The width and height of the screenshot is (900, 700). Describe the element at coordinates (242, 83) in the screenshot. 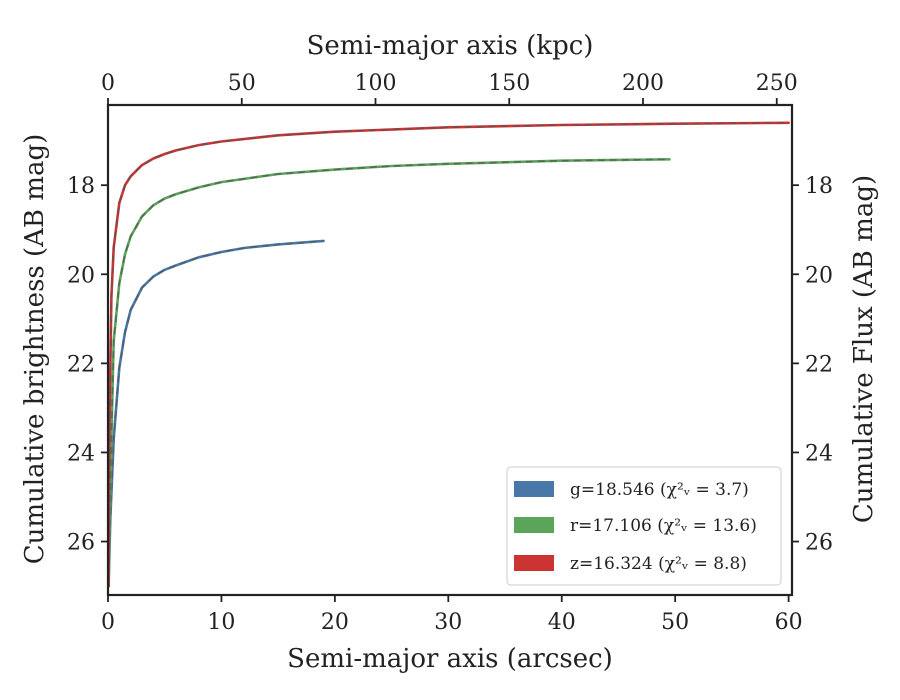

I see `x2-tick-label: 50` at that location.